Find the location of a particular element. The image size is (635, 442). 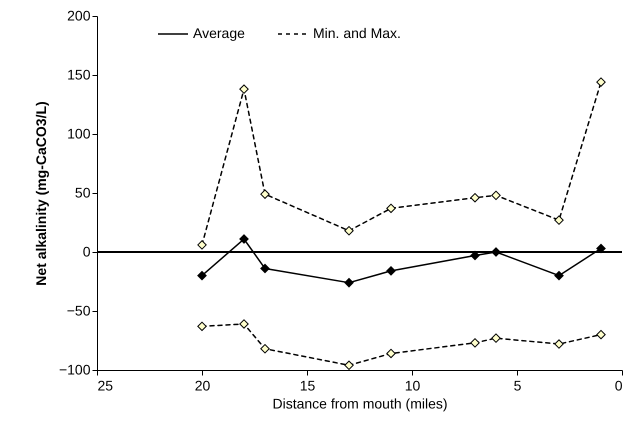

y-tick-label: 200 is located at coordinates (79, 16).